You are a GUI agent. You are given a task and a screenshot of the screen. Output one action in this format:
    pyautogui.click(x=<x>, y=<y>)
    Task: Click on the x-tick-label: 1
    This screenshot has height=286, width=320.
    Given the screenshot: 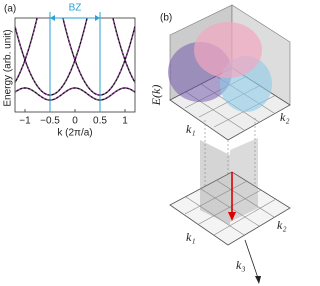 What is the action you would take?
    pyautogui.click(x=125, y=121)
    